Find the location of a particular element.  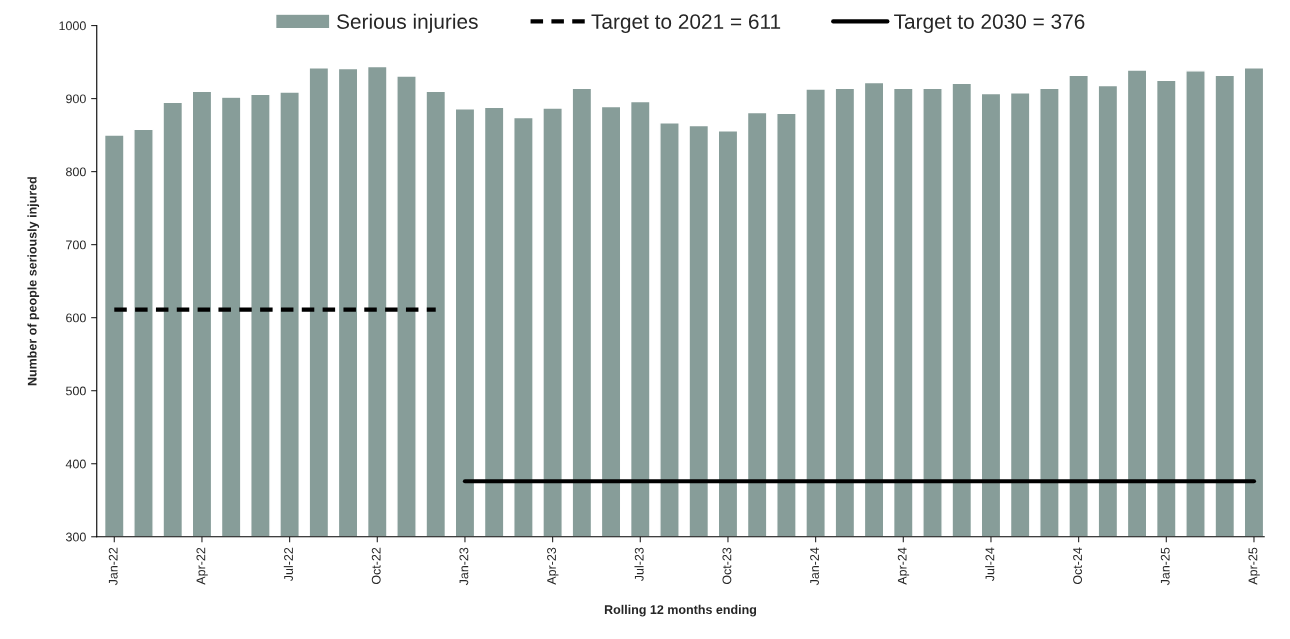

y-tick-label: 400 is located at coordinates (75, 464).